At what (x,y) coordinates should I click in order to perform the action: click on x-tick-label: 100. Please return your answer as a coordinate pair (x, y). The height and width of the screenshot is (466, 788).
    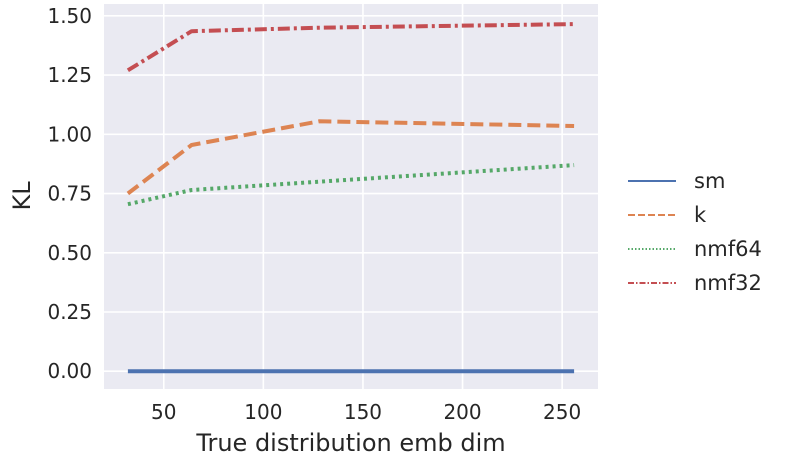
    Looking at the image, I should click on (263, 412).